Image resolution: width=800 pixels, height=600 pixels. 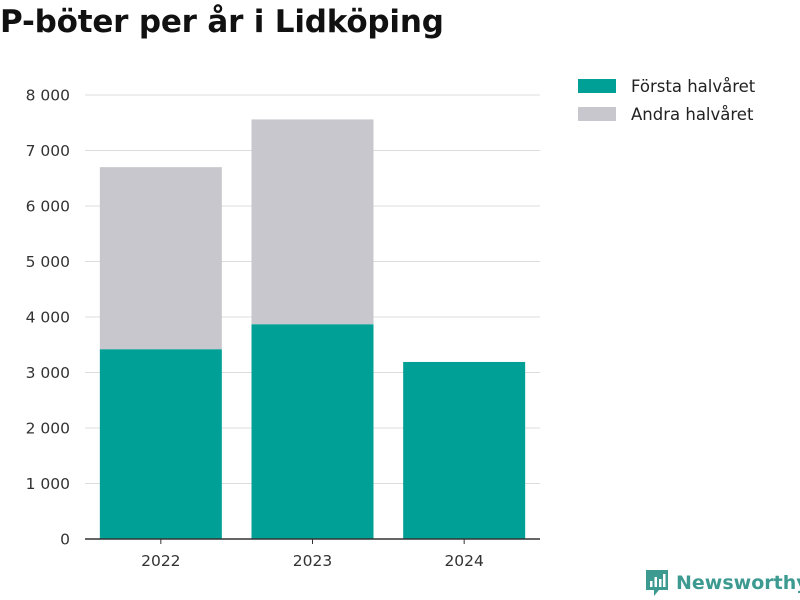 I want to click on legend-swatch-first-half, so click(x=597, y=86).